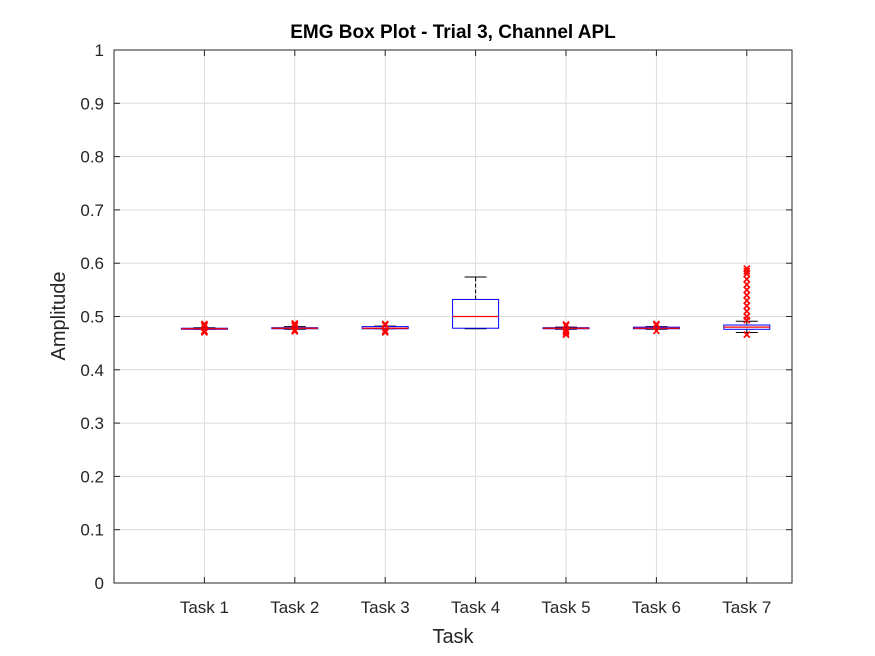  What do you see at coordinates (99, 50) in the screenshot?
I see `y-tick-label: 1` at bounding box center [99, 50].